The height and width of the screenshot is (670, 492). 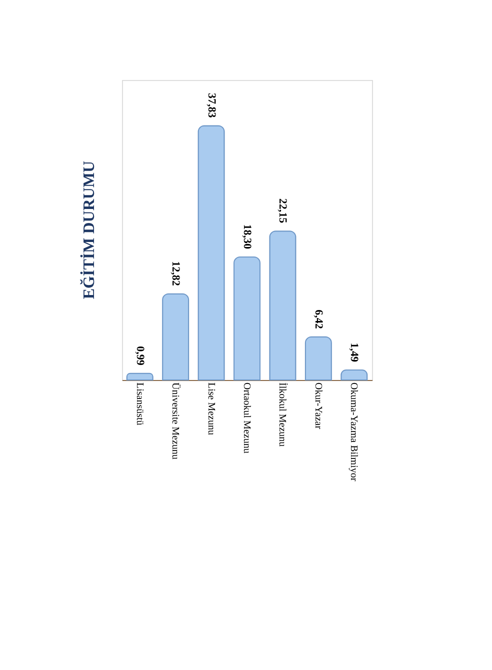 I want to click on data-label: 22,15, so click(x=282, y=211).